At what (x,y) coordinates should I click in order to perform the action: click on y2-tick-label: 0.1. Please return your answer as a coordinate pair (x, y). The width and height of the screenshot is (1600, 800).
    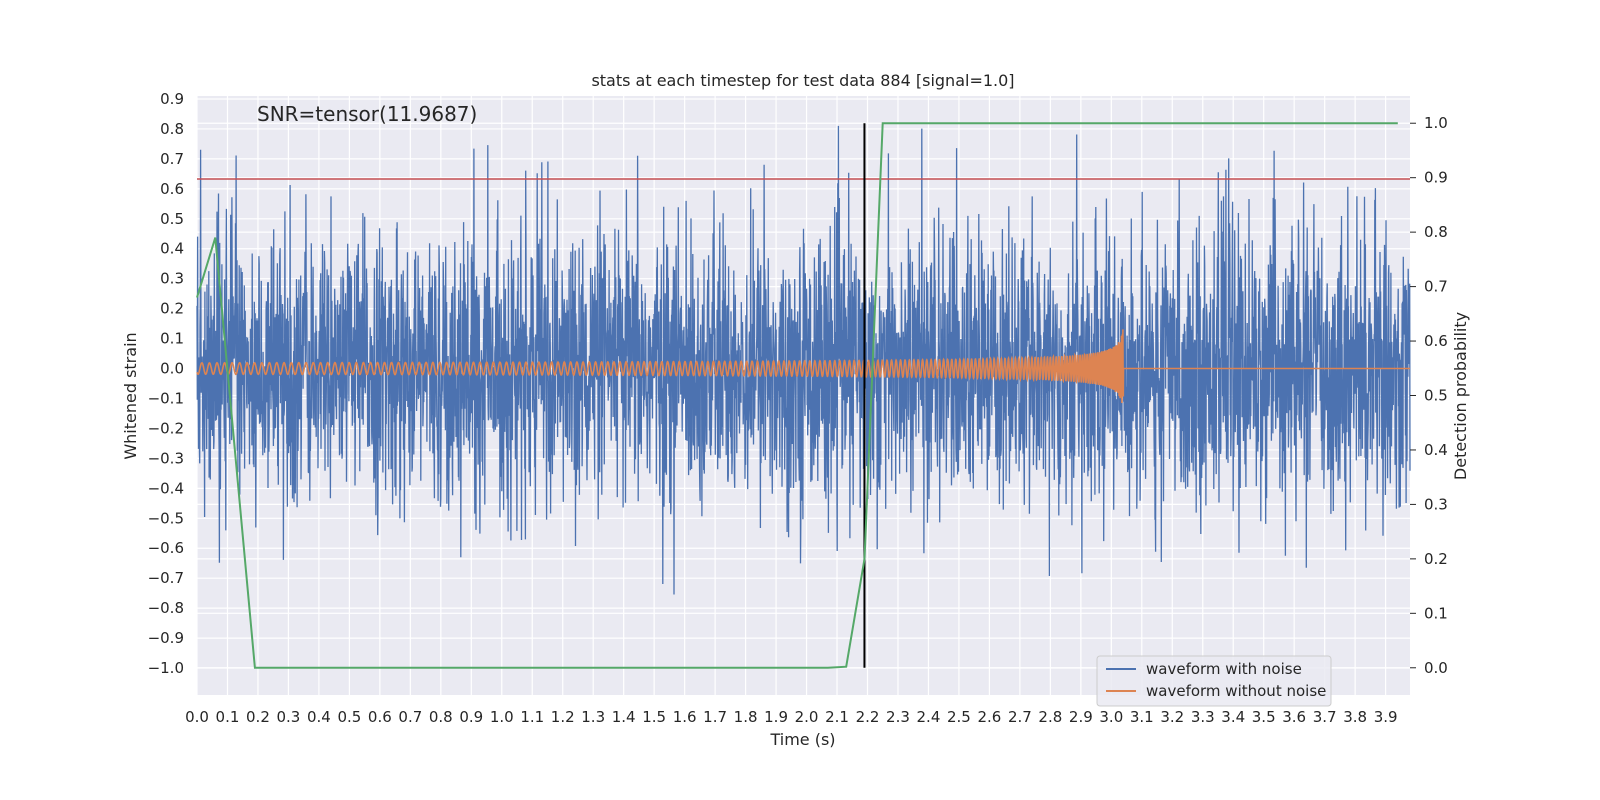
    Looking at the image, I should click on (1436, 613).